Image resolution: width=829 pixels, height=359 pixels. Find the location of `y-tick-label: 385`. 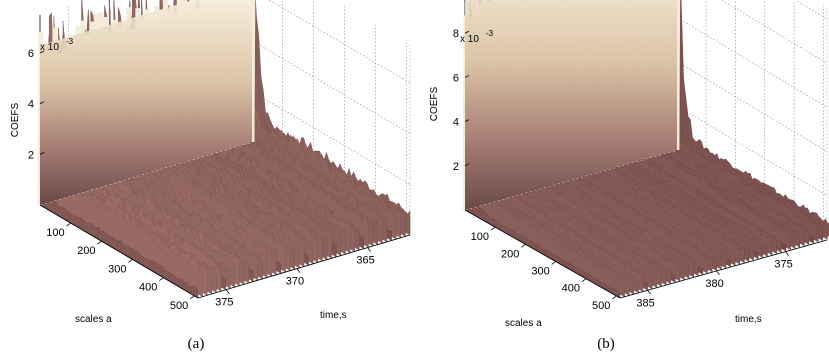

y-tick-label: 385 is located at coordinates (645, 303).